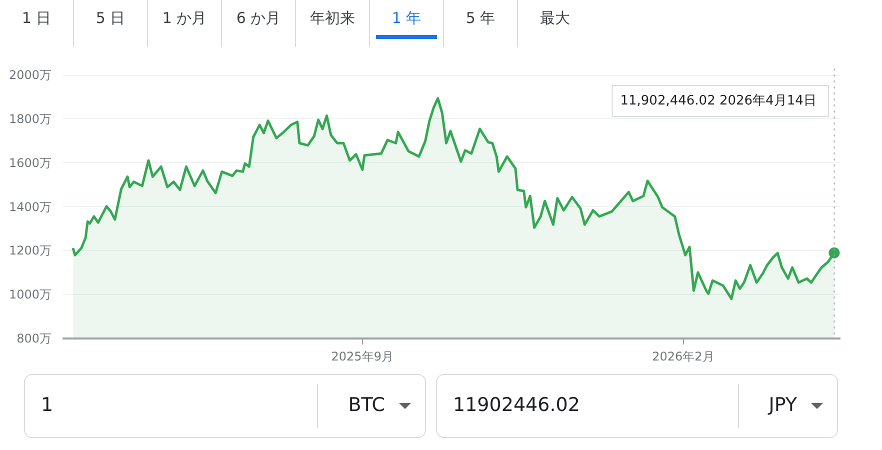 The image size is (882, 450). I want to click on y-tick-label: 2000万, so click(30, 75).